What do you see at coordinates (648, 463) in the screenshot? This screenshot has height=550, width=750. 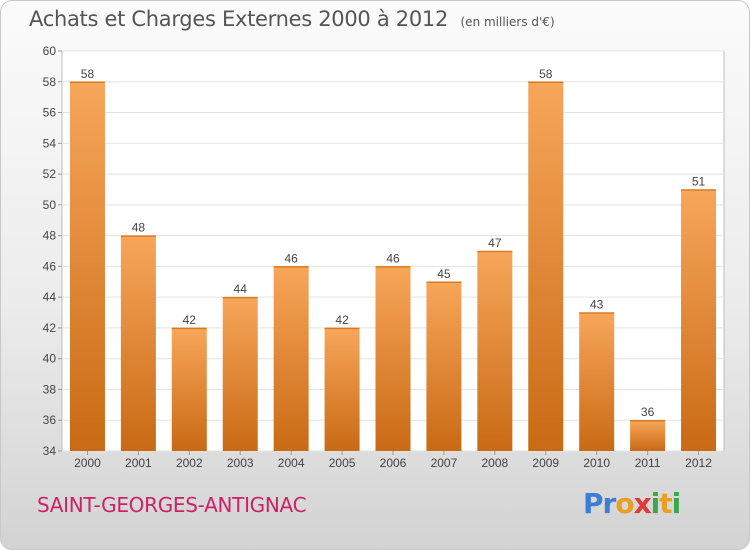 I see `x-tick-label: 2011` at bounding box center [648, 463].